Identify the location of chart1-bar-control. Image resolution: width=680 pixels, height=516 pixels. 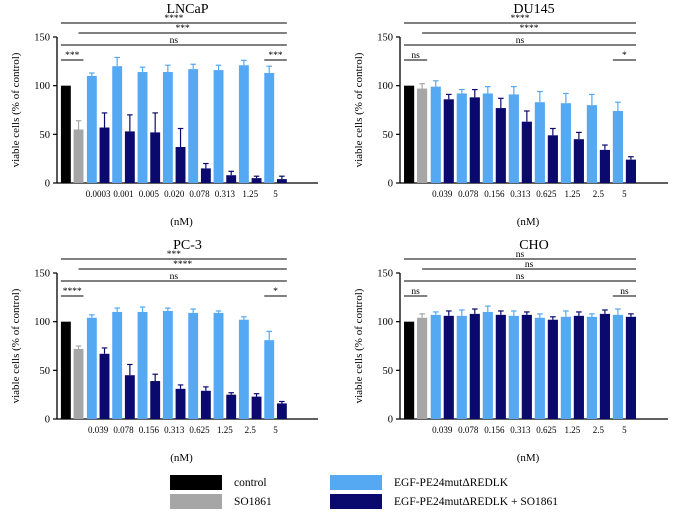
(65, 134).